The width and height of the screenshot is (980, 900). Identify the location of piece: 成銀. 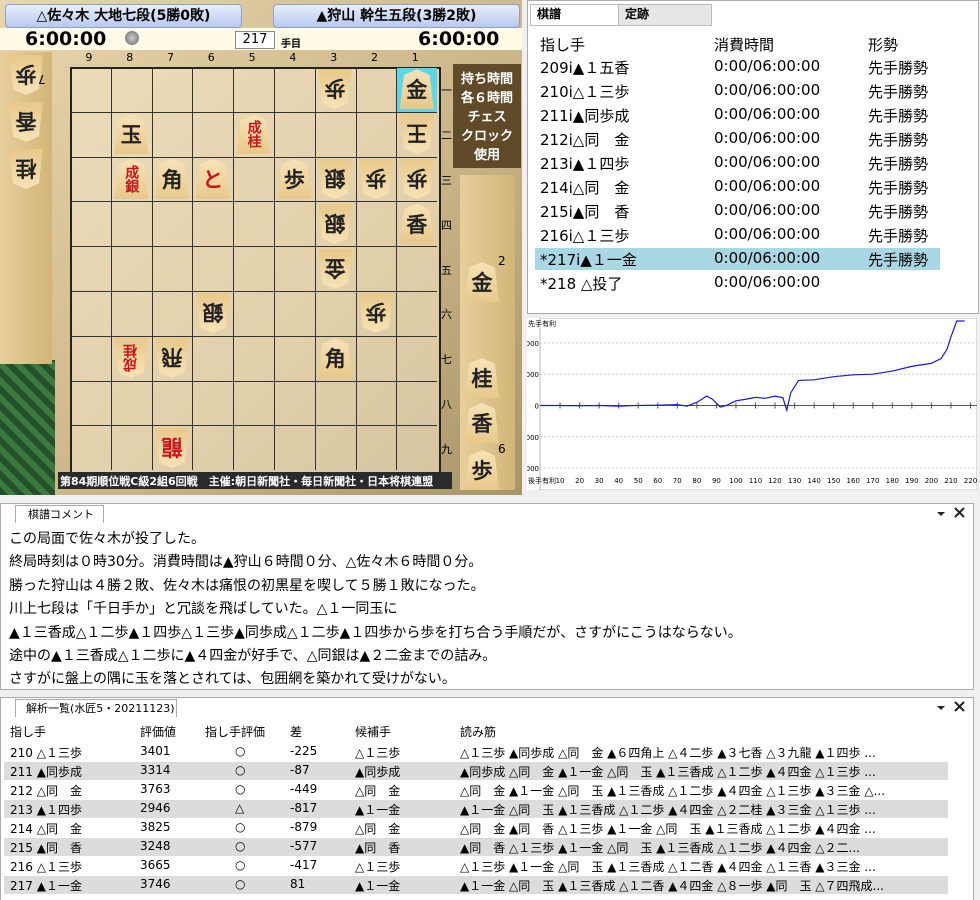
(131, 179).